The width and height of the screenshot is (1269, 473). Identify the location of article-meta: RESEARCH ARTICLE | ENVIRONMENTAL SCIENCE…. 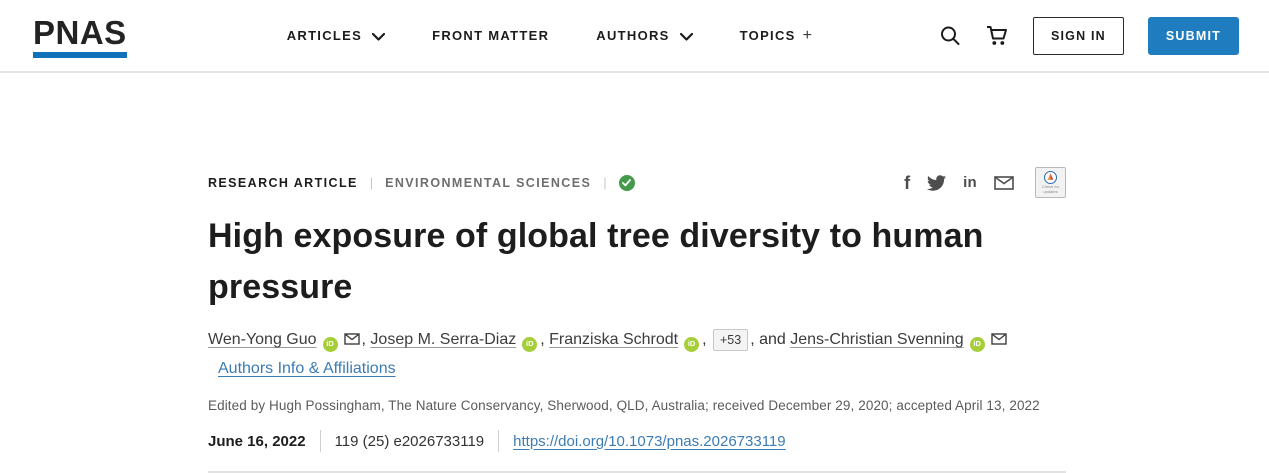
(421, 182).